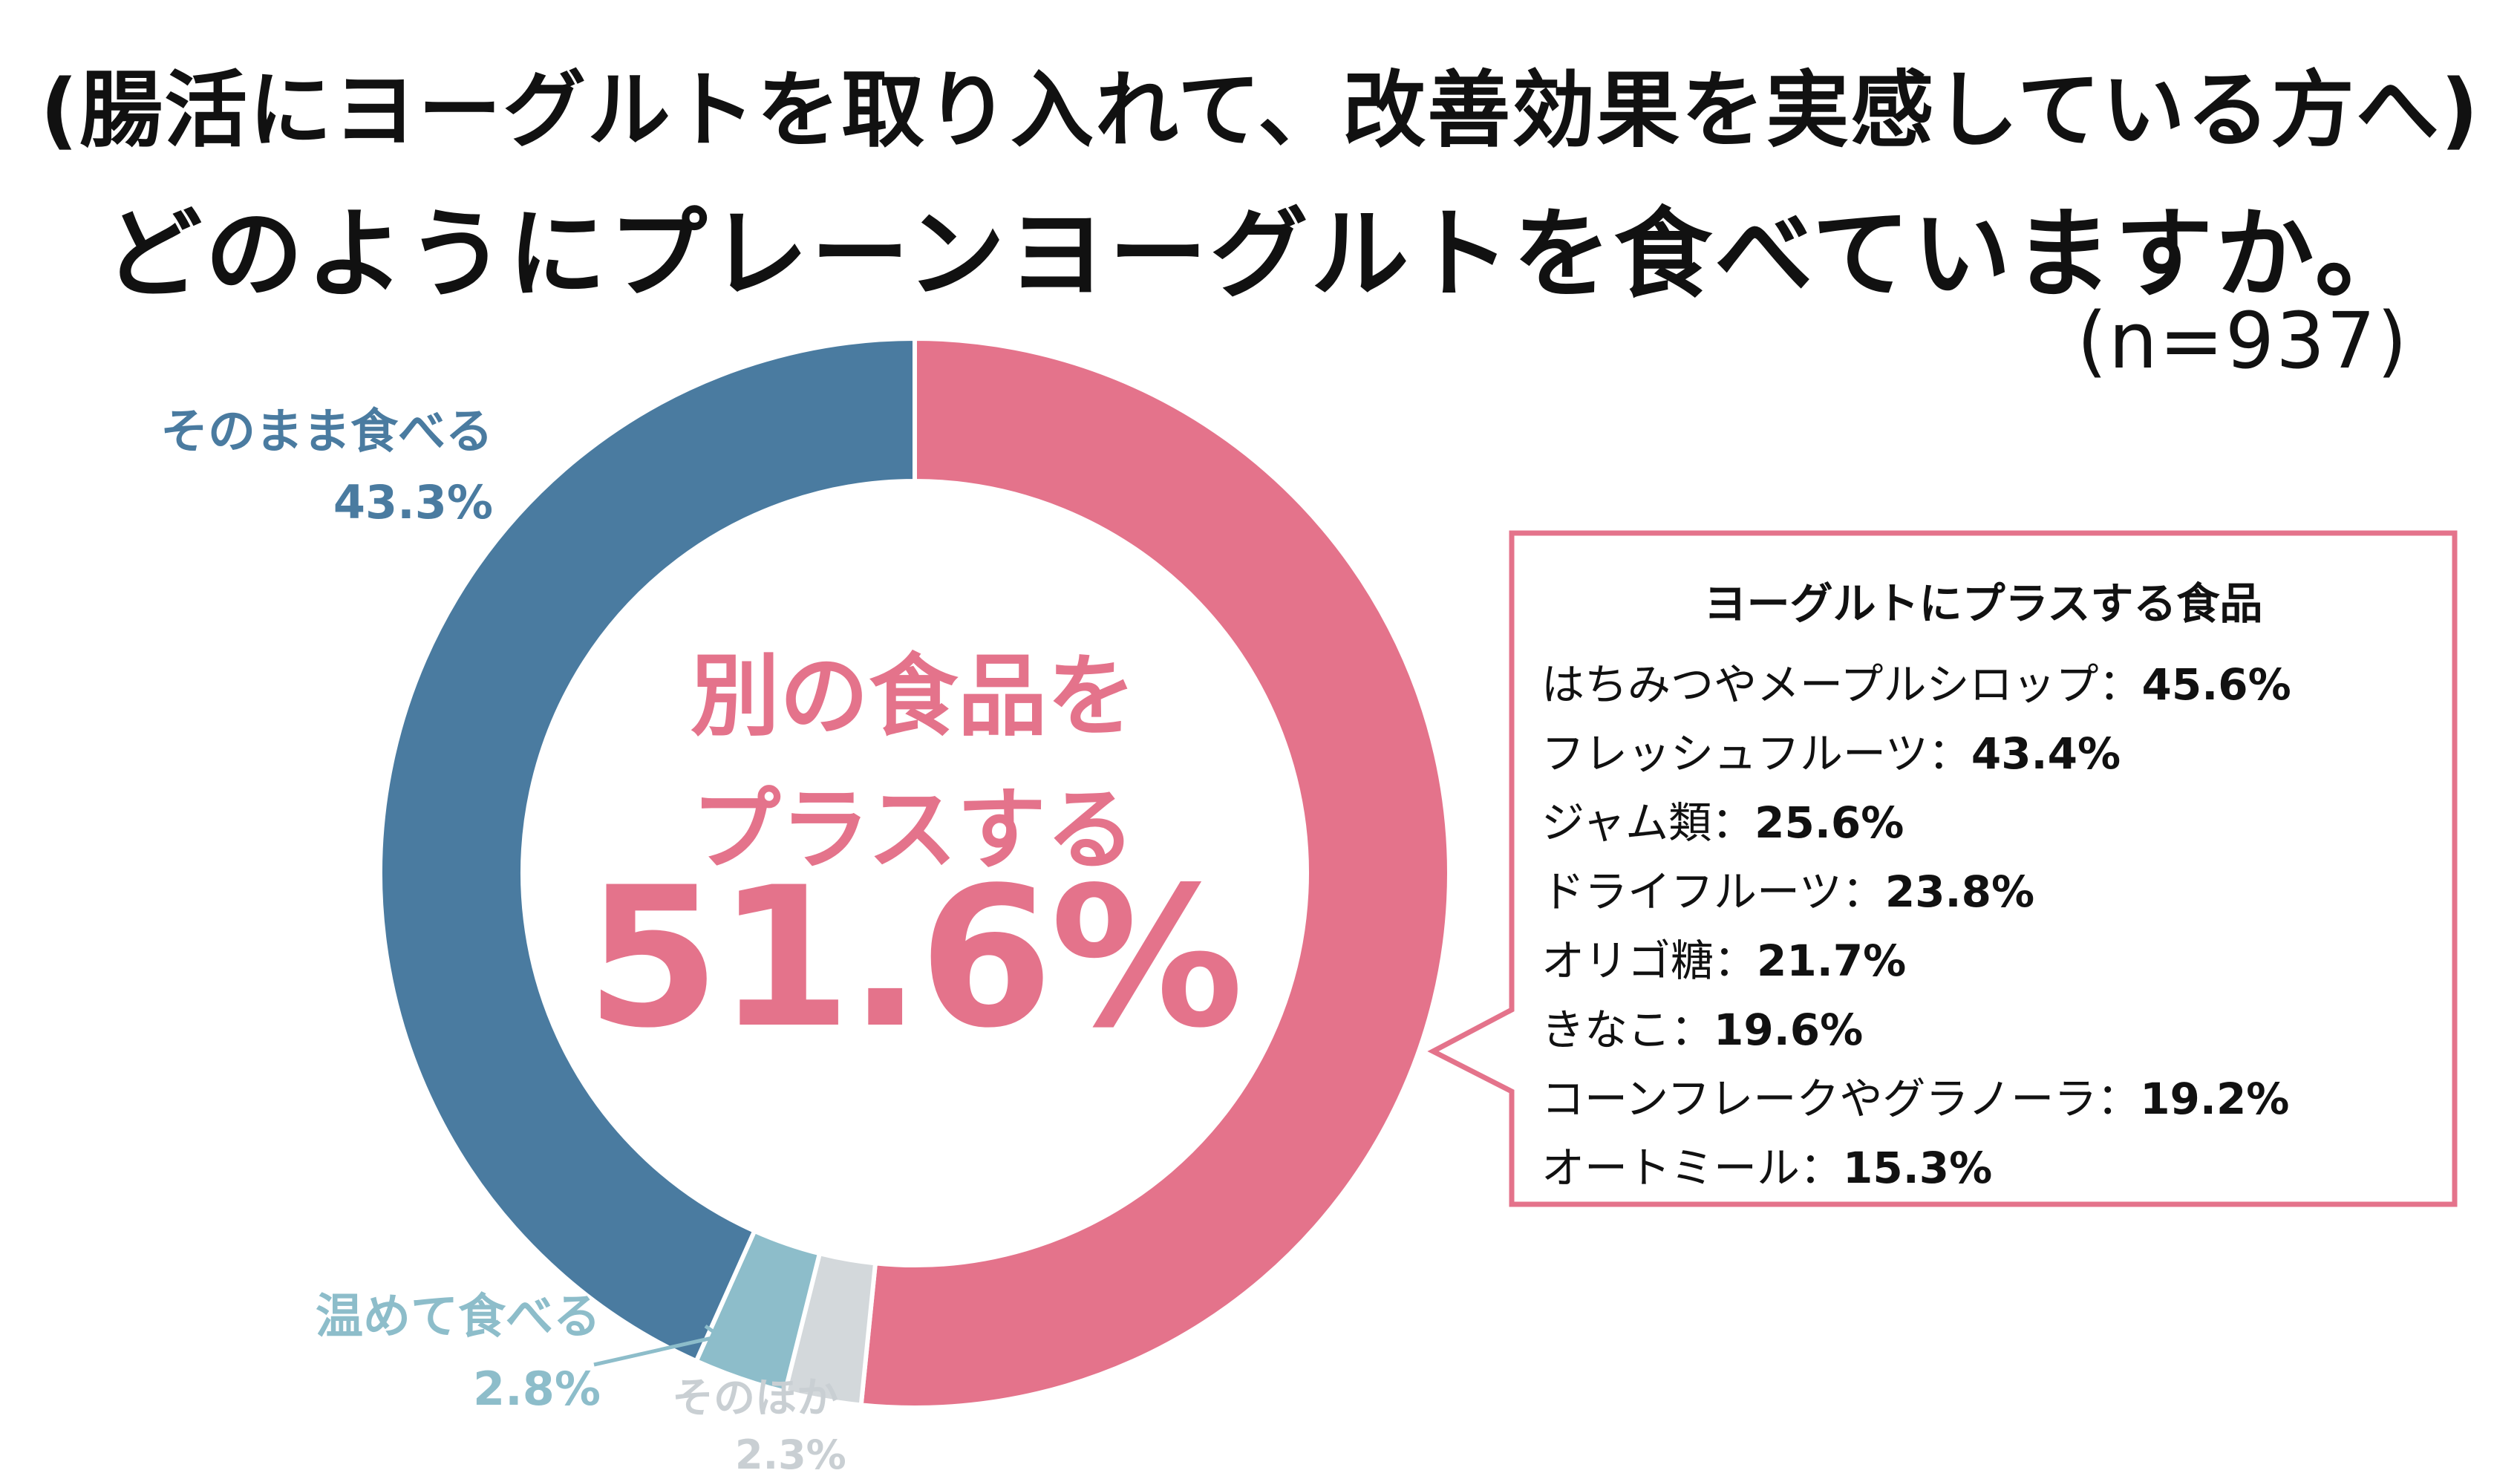 The image size is (2520, 1479). Describe the element at coordinates (1983, 961) in the screenshot. I see `callout-item: オリゴ糖：21.7%` at that location.